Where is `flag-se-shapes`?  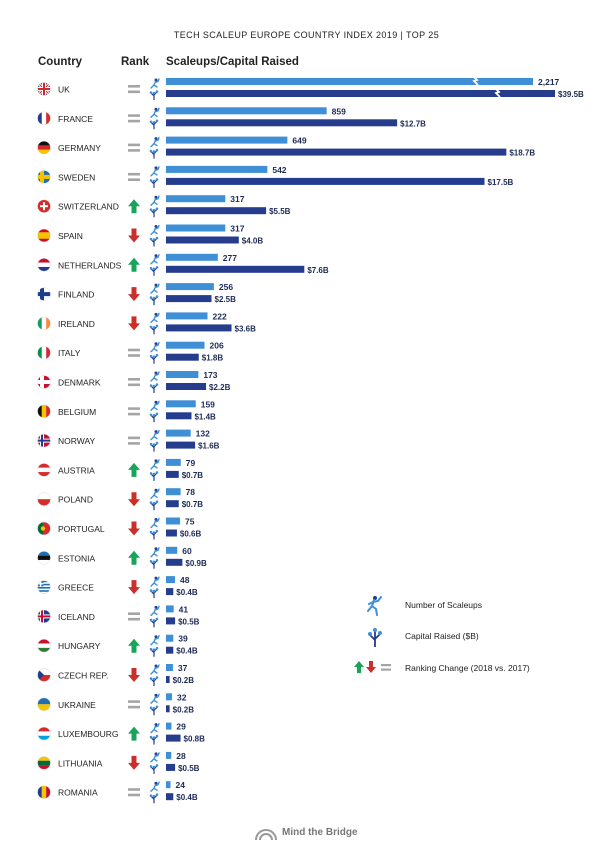
flag-se-shapes is located at coordinates (44, 177).